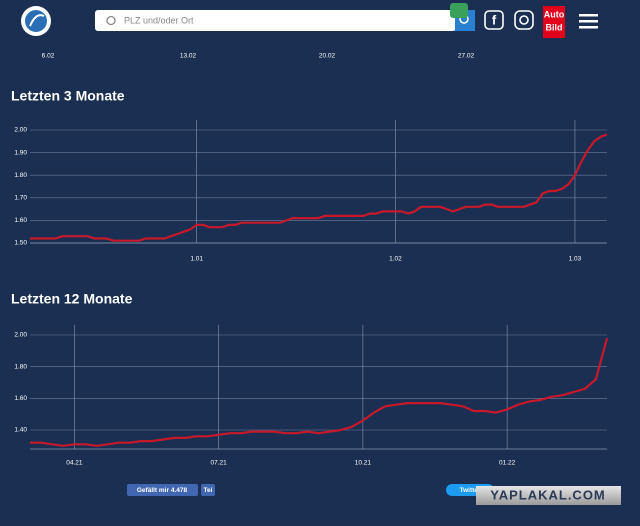 The image size is (640, 526). I want to click on logo-mark, so click(37, 20).